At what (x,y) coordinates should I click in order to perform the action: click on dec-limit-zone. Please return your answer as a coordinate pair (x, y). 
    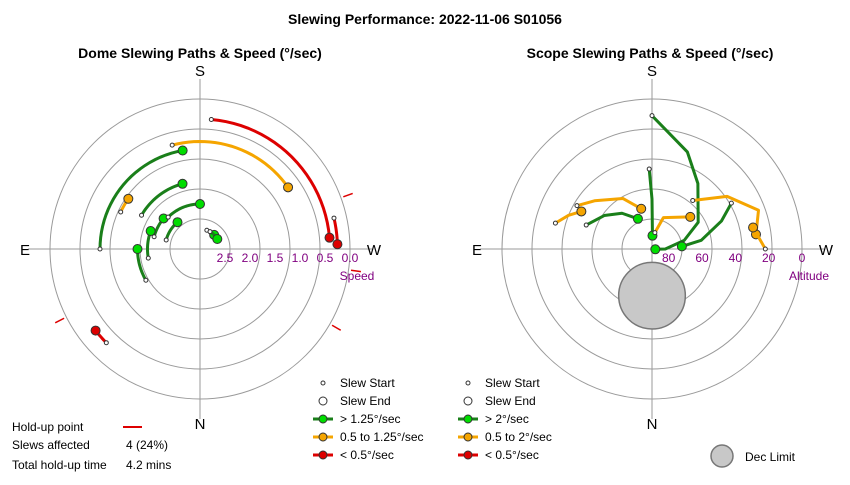
    Looking at the image, I should click on (652, 295).